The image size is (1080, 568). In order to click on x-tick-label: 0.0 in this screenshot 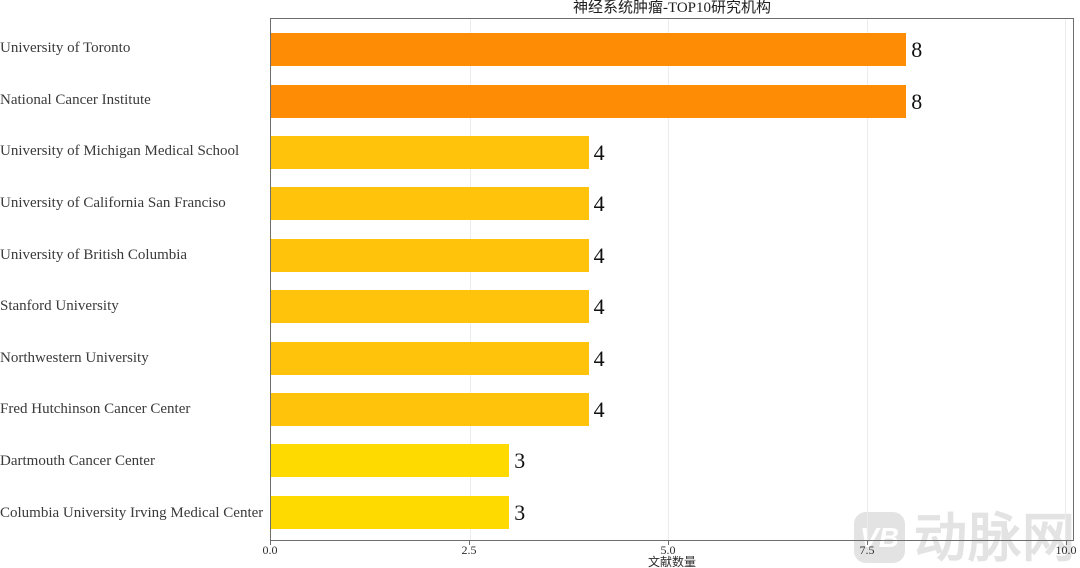, I will do `click(270, 550)`.